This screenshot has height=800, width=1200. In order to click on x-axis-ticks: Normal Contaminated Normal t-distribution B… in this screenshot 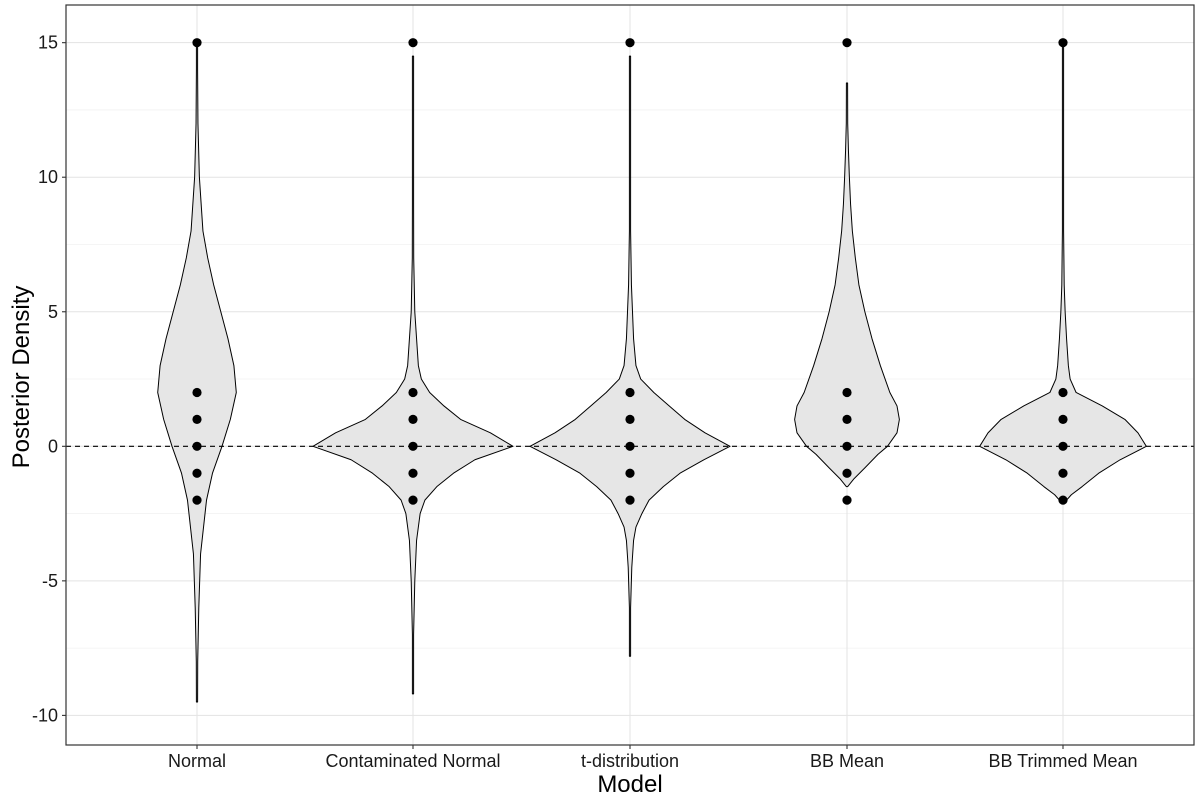, I will do `click(653, 758)`.